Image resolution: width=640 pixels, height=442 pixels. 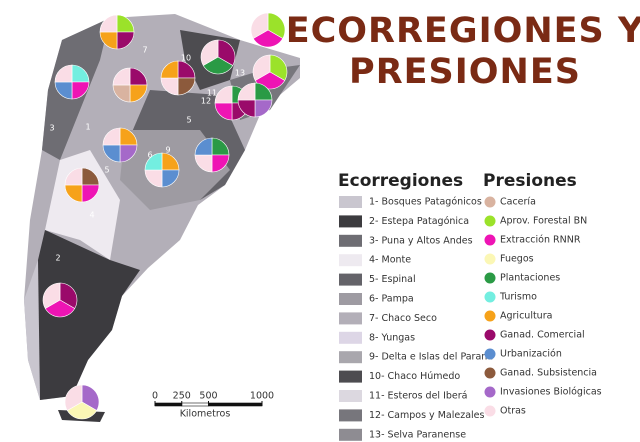 I want to click on scale-label: 0, so click(x=155, y=396).